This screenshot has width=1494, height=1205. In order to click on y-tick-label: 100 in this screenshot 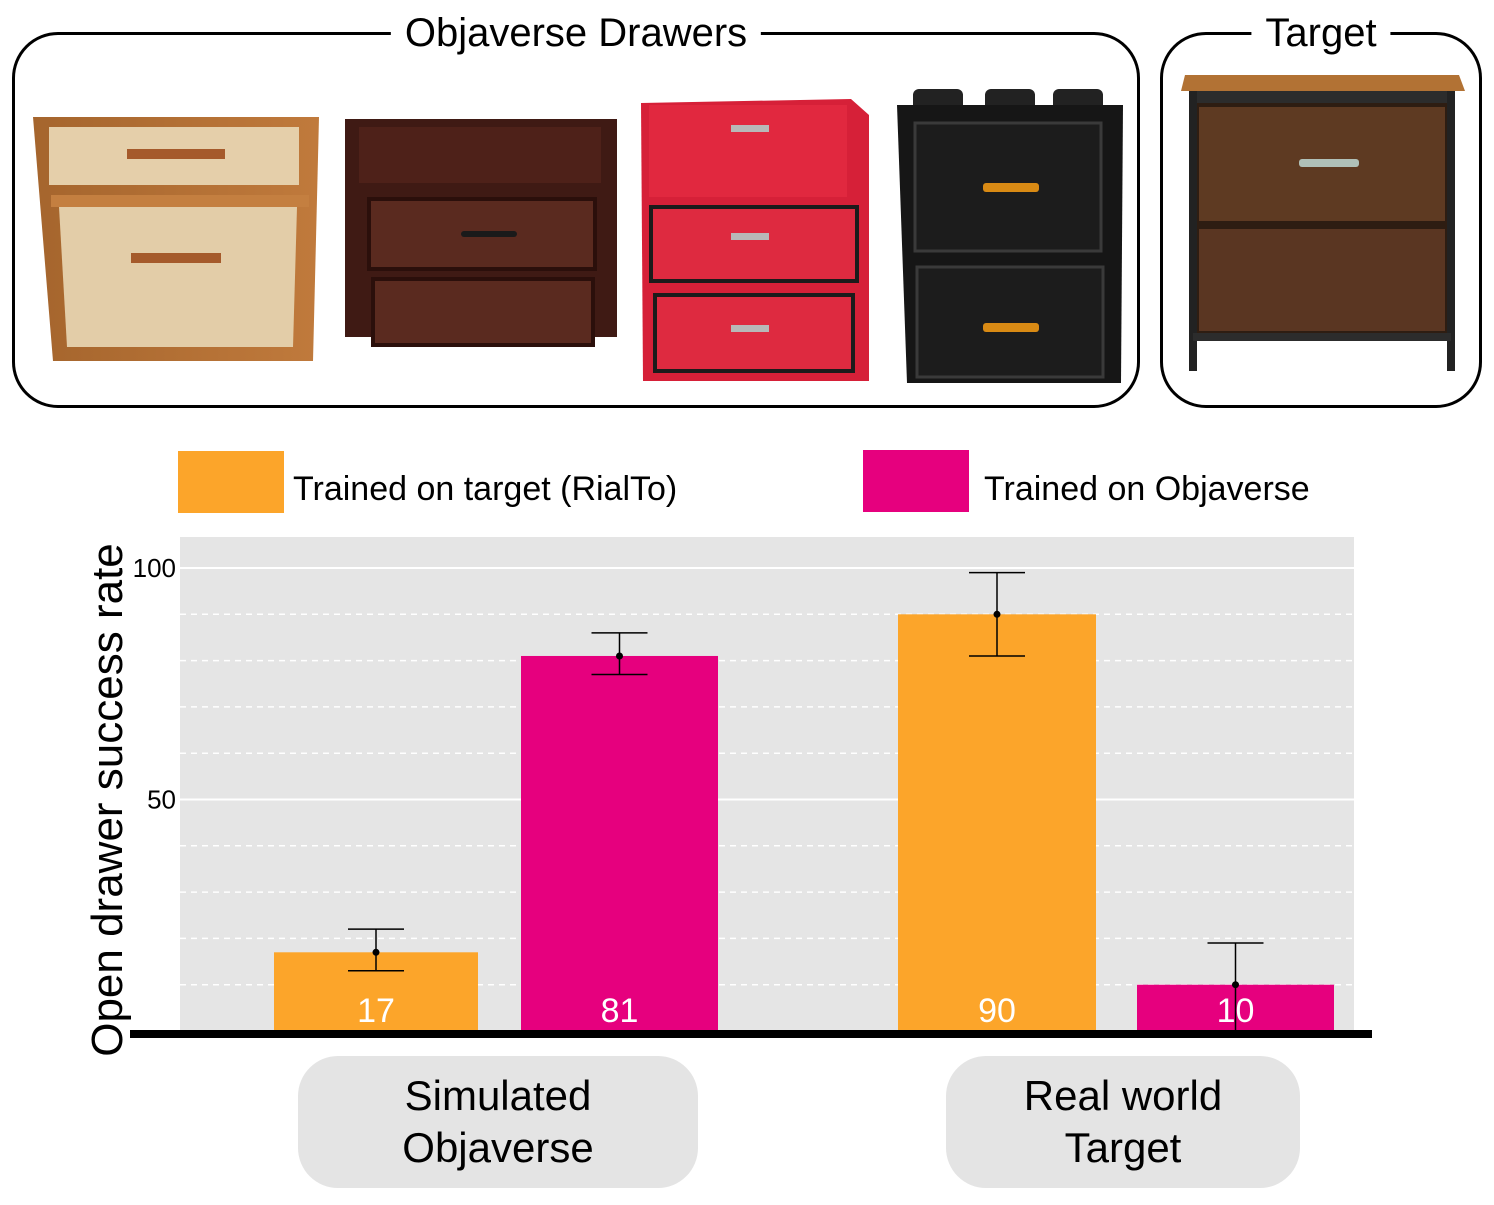, I will do `click(154, 568)`.